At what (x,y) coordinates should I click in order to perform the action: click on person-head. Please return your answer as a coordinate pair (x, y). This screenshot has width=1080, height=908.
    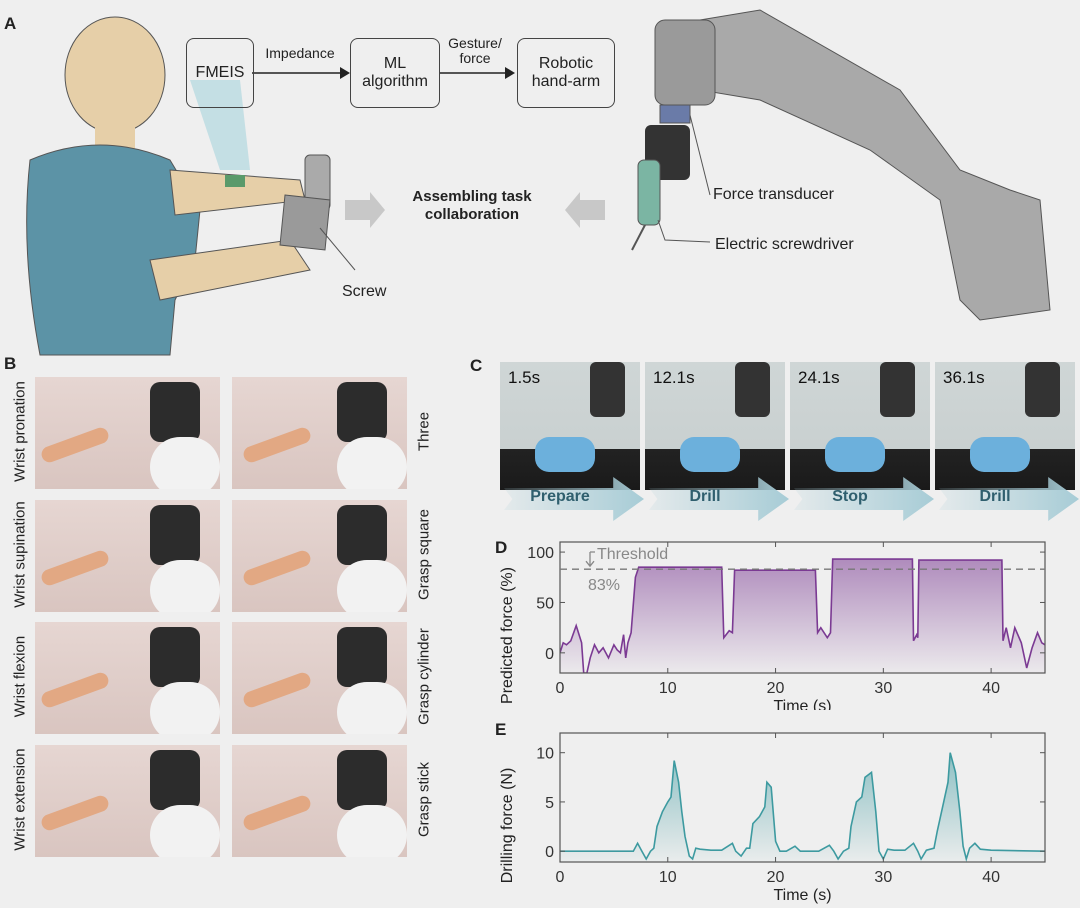
    Looking at the image, I should click on (115, 75).